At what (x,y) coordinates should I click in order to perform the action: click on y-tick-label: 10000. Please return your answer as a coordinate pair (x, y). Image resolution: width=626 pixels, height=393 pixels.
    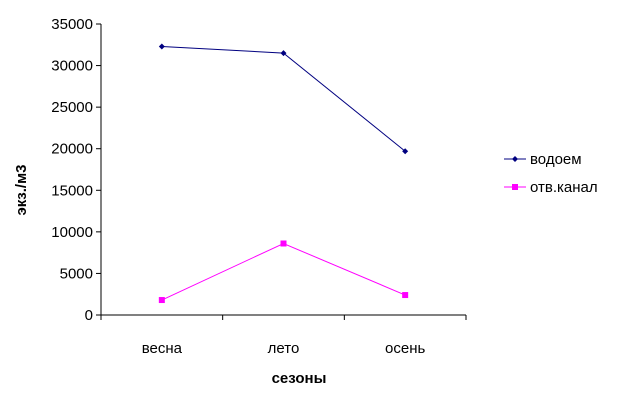
    Looking at the image, I should click on (72, 232).